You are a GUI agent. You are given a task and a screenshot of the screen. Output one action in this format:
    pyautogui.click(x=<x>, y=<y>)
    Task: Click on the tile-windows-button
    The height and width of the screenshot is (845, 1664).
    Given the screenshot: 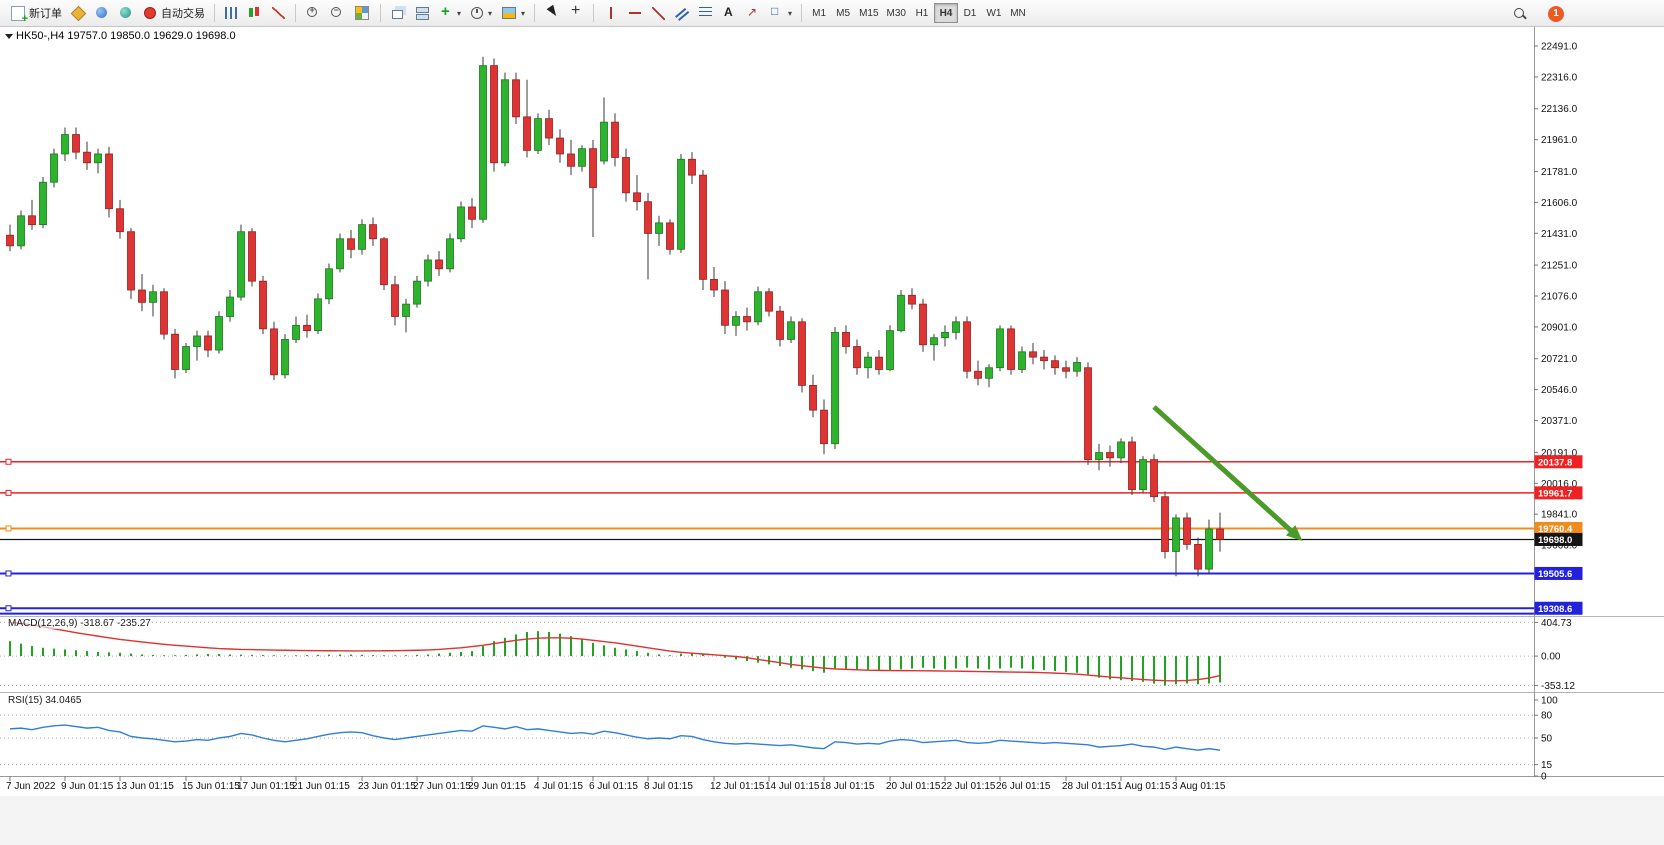 What is the action you would take?
    pyautogui.click(x=362, y=13)
    